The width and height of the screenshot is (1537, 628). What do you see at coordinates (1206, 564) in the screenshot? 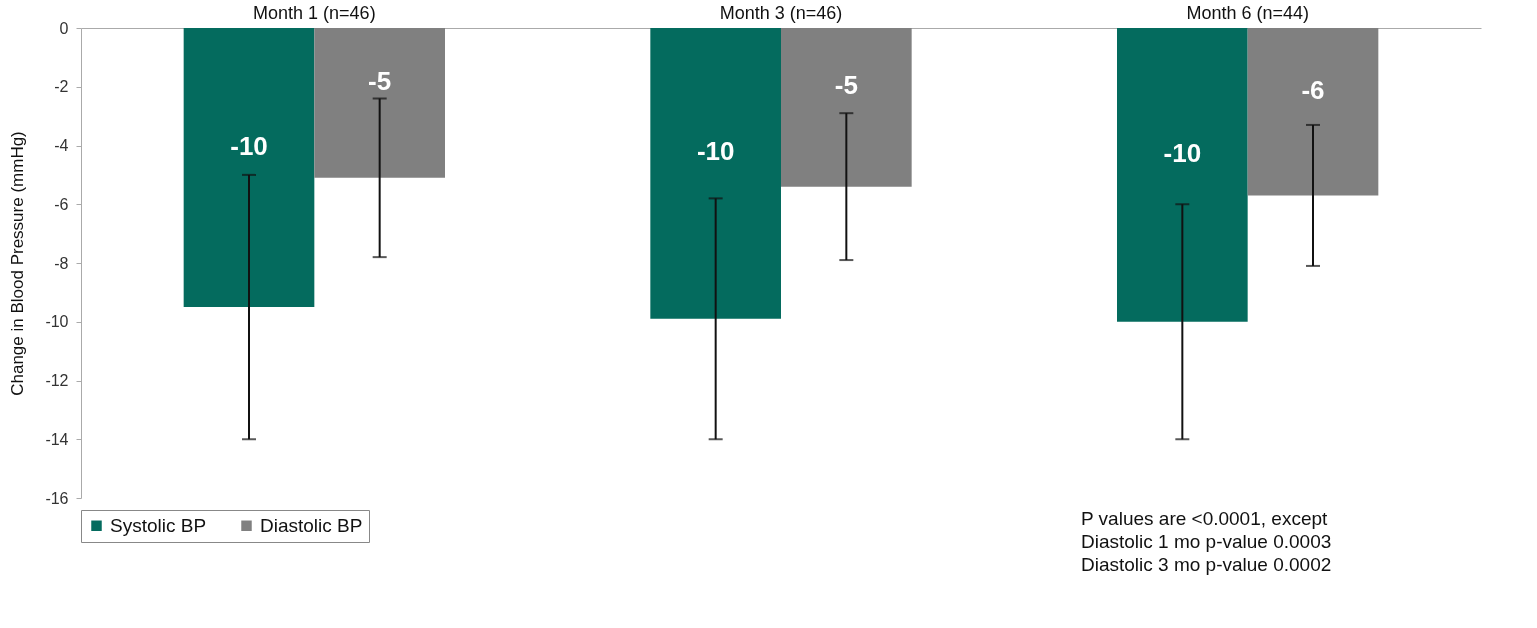
I see `text: Diastolic 3 mo p-value 0.0002` at bounding box center [1206, 564].